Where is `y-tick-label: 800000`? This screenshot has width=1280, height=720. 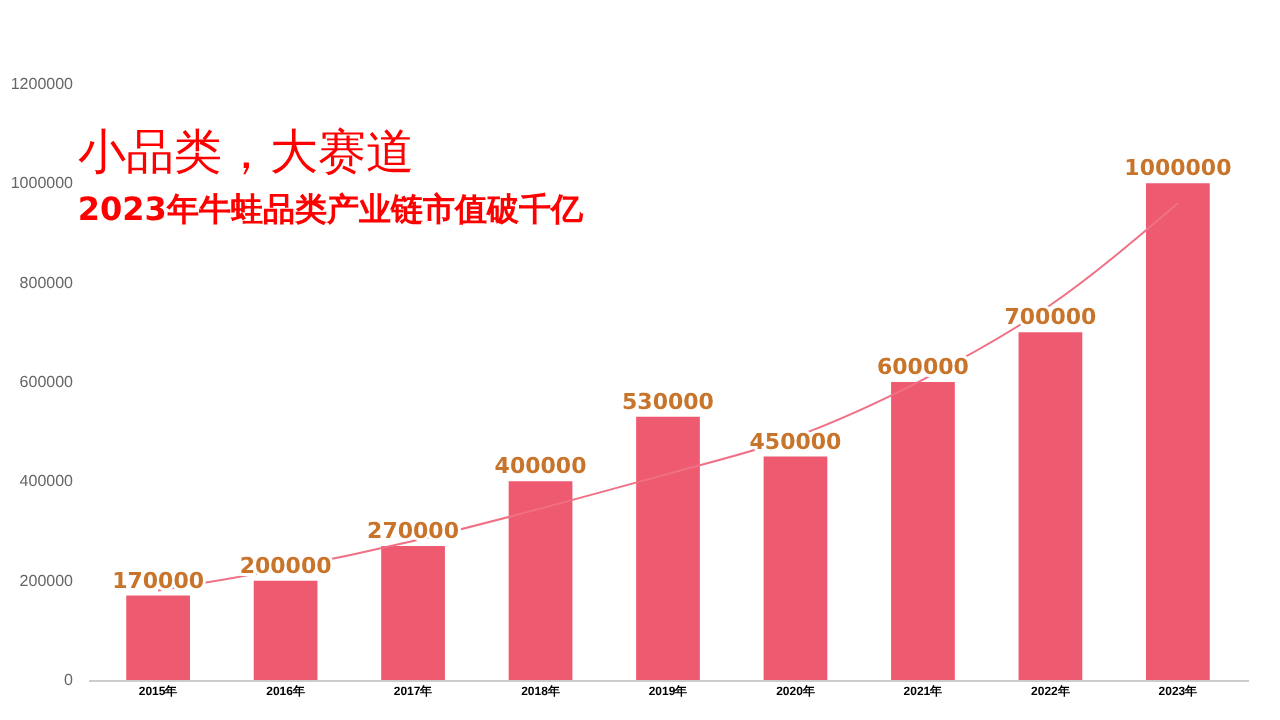
y-tick-label: 800000 is located at coordinates (47, 282).